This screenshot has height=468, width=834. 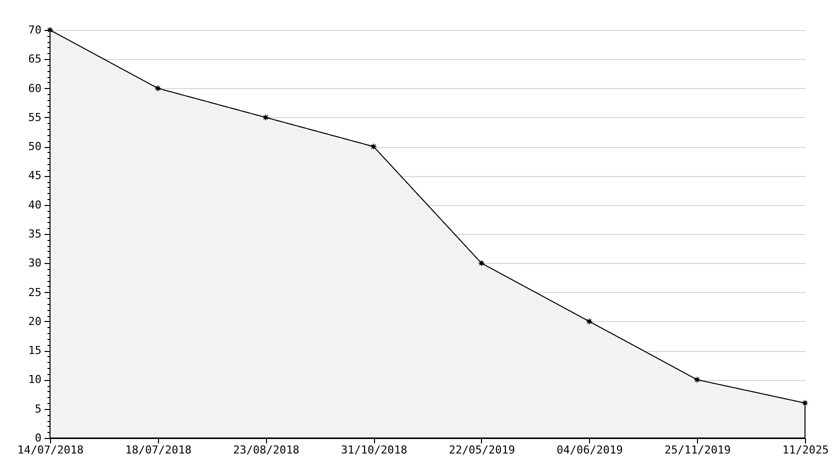 I want to click on y-tick-label: 30, so click(x=35, y=263).